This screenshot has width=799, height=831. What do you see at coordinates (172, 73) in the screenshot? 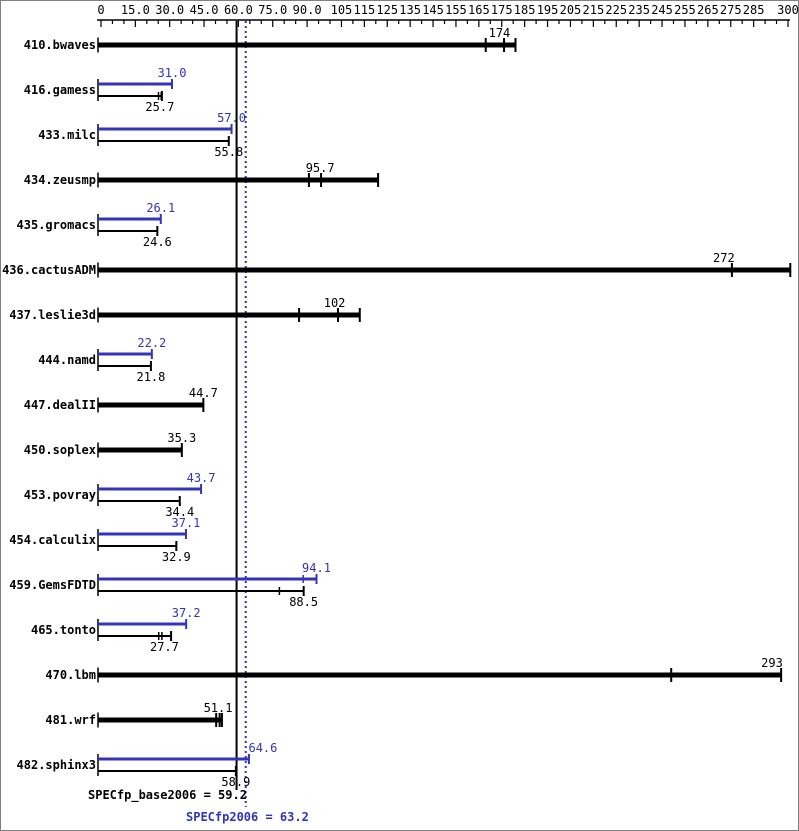
I see `peak-value-label: 31.0` at bounding box center [172, 73].